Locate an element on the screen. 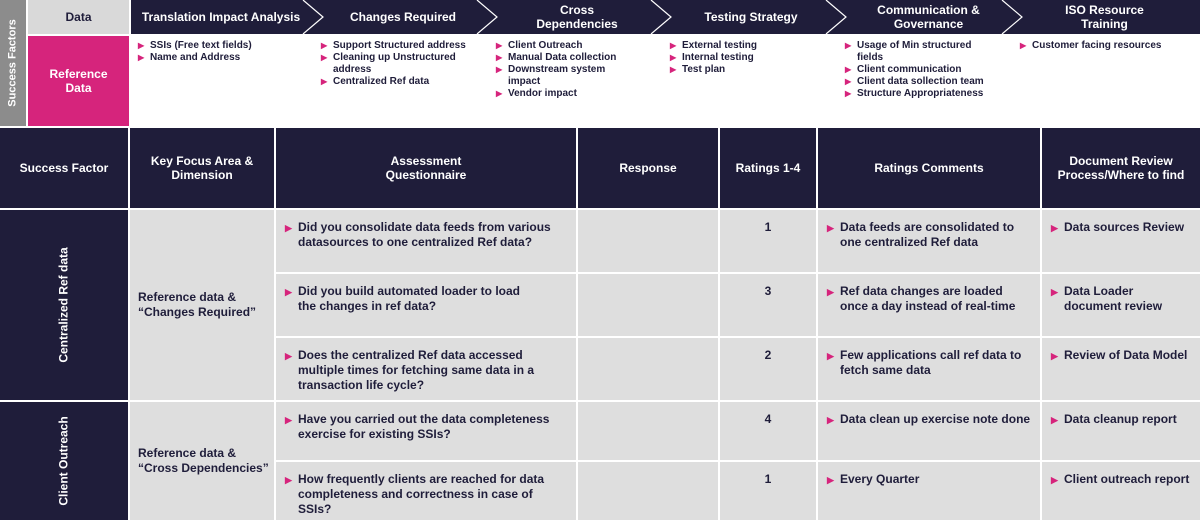 This screenshot has width=1200, height=520. focus-area-text: Reference data & “Cross Dependencies” is located at coordinates (203, 460).